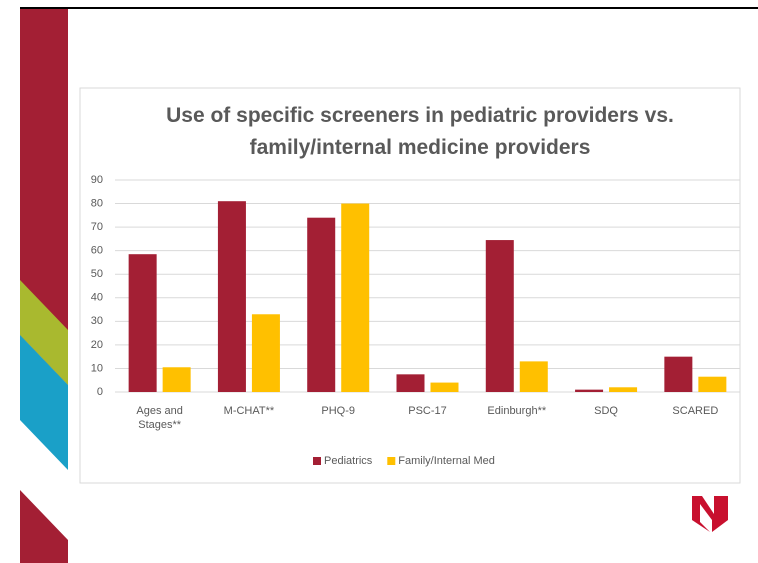 This screenshot has width=758, height=563. I want to click on x-tick-label: SDQ, so click(606, 411).